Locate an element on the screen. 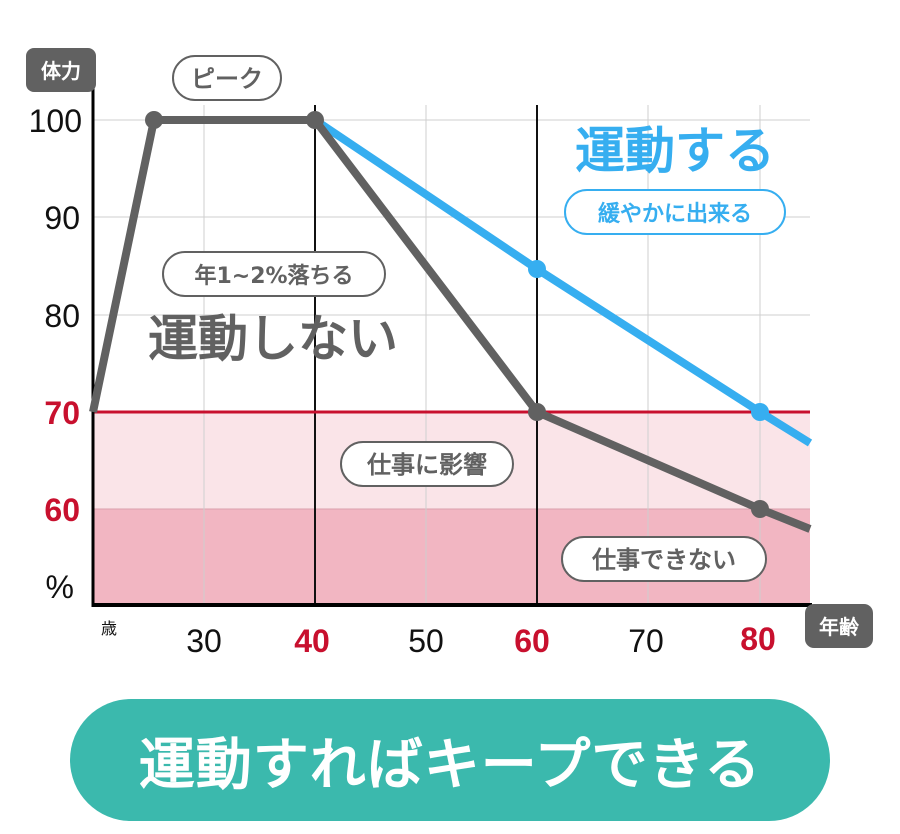 Image resolution: width=900 pixels, height=834 pixels. decline-pill is located at coordinates (274, 274).